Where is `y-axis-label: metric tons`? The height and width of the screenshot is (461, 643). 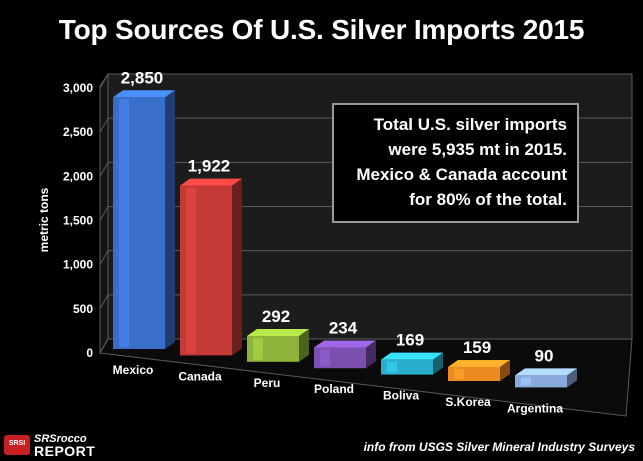 y-axis-label: metric tons is located at coordinates (44, 219).